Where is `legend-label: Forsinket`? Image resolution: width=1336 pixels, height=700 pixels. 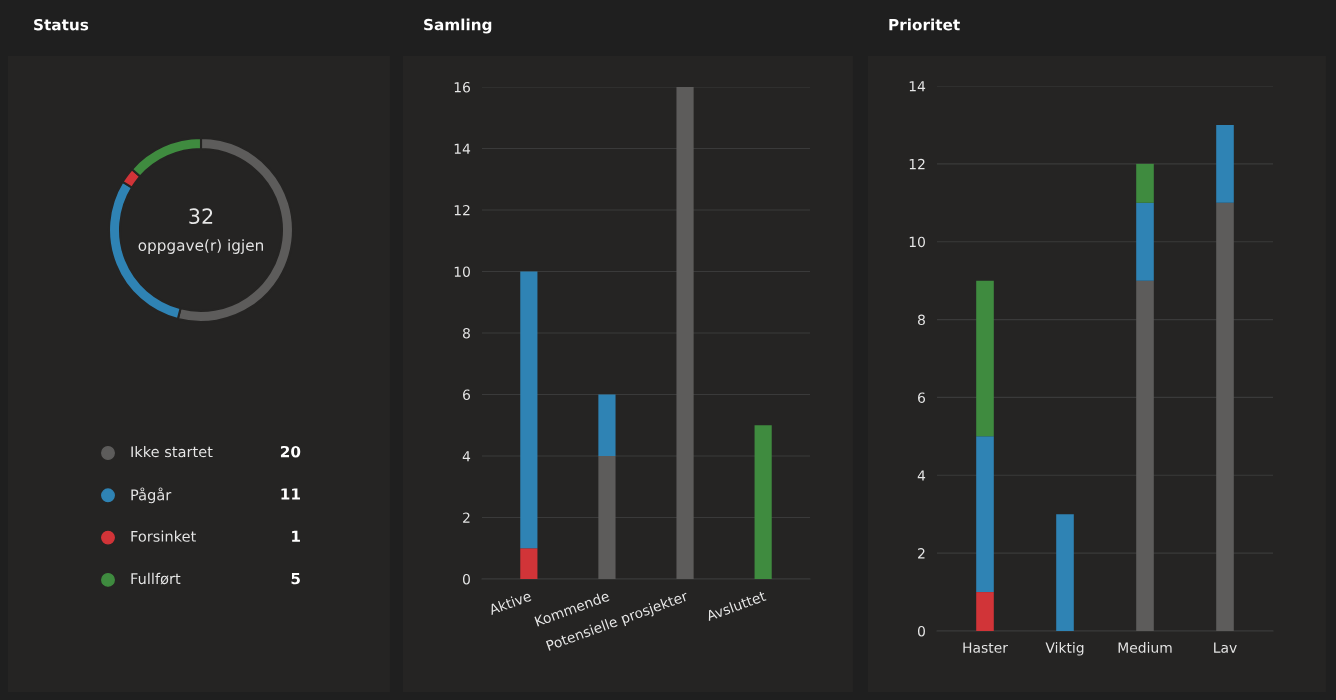
legend-label: Forsinket is located at coordinates (163, 536).